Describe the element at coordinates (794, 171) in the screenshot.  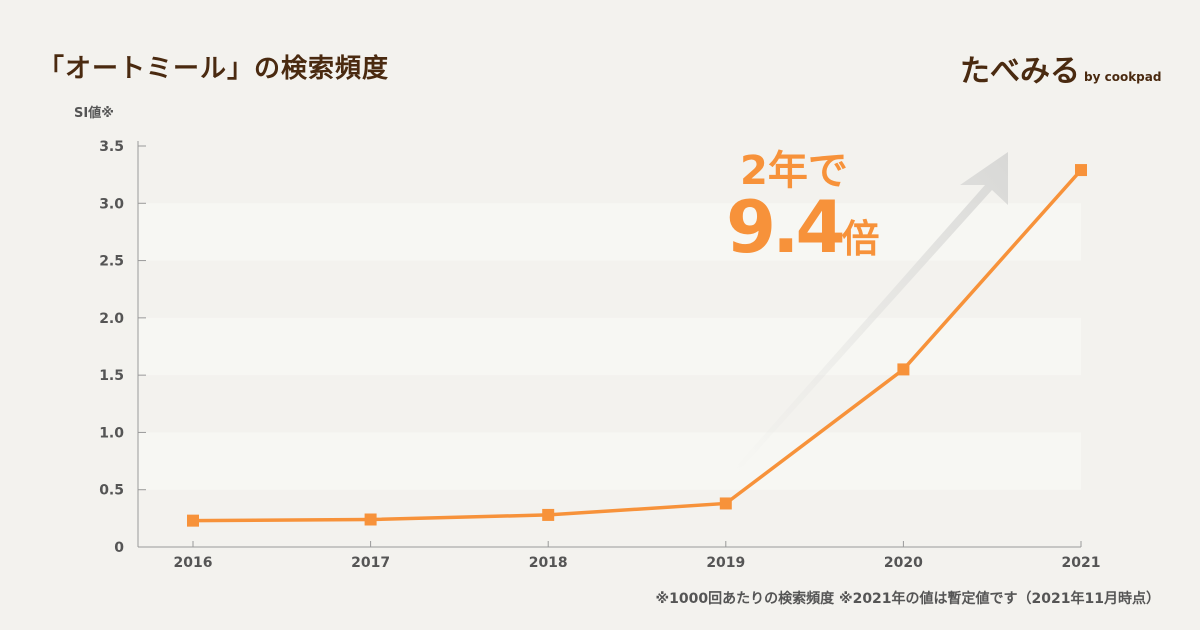
I see `callout-line1: 2年で` at that location.